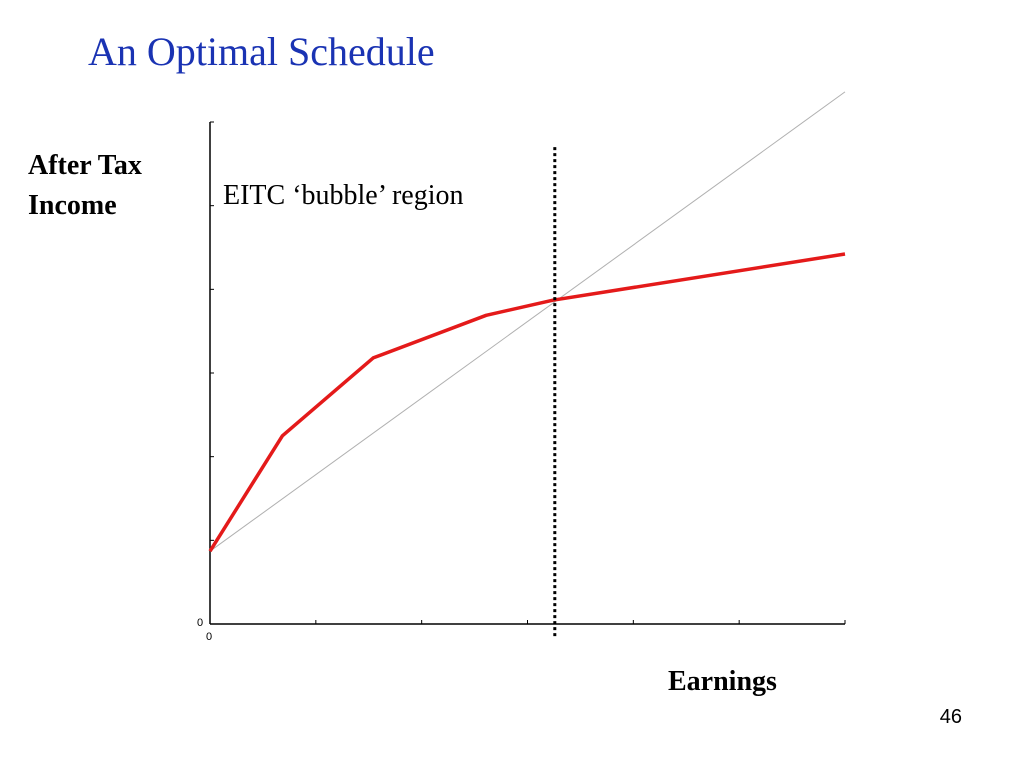  I want to click on y-axis-label: After Tax Income, so click(85, 186).